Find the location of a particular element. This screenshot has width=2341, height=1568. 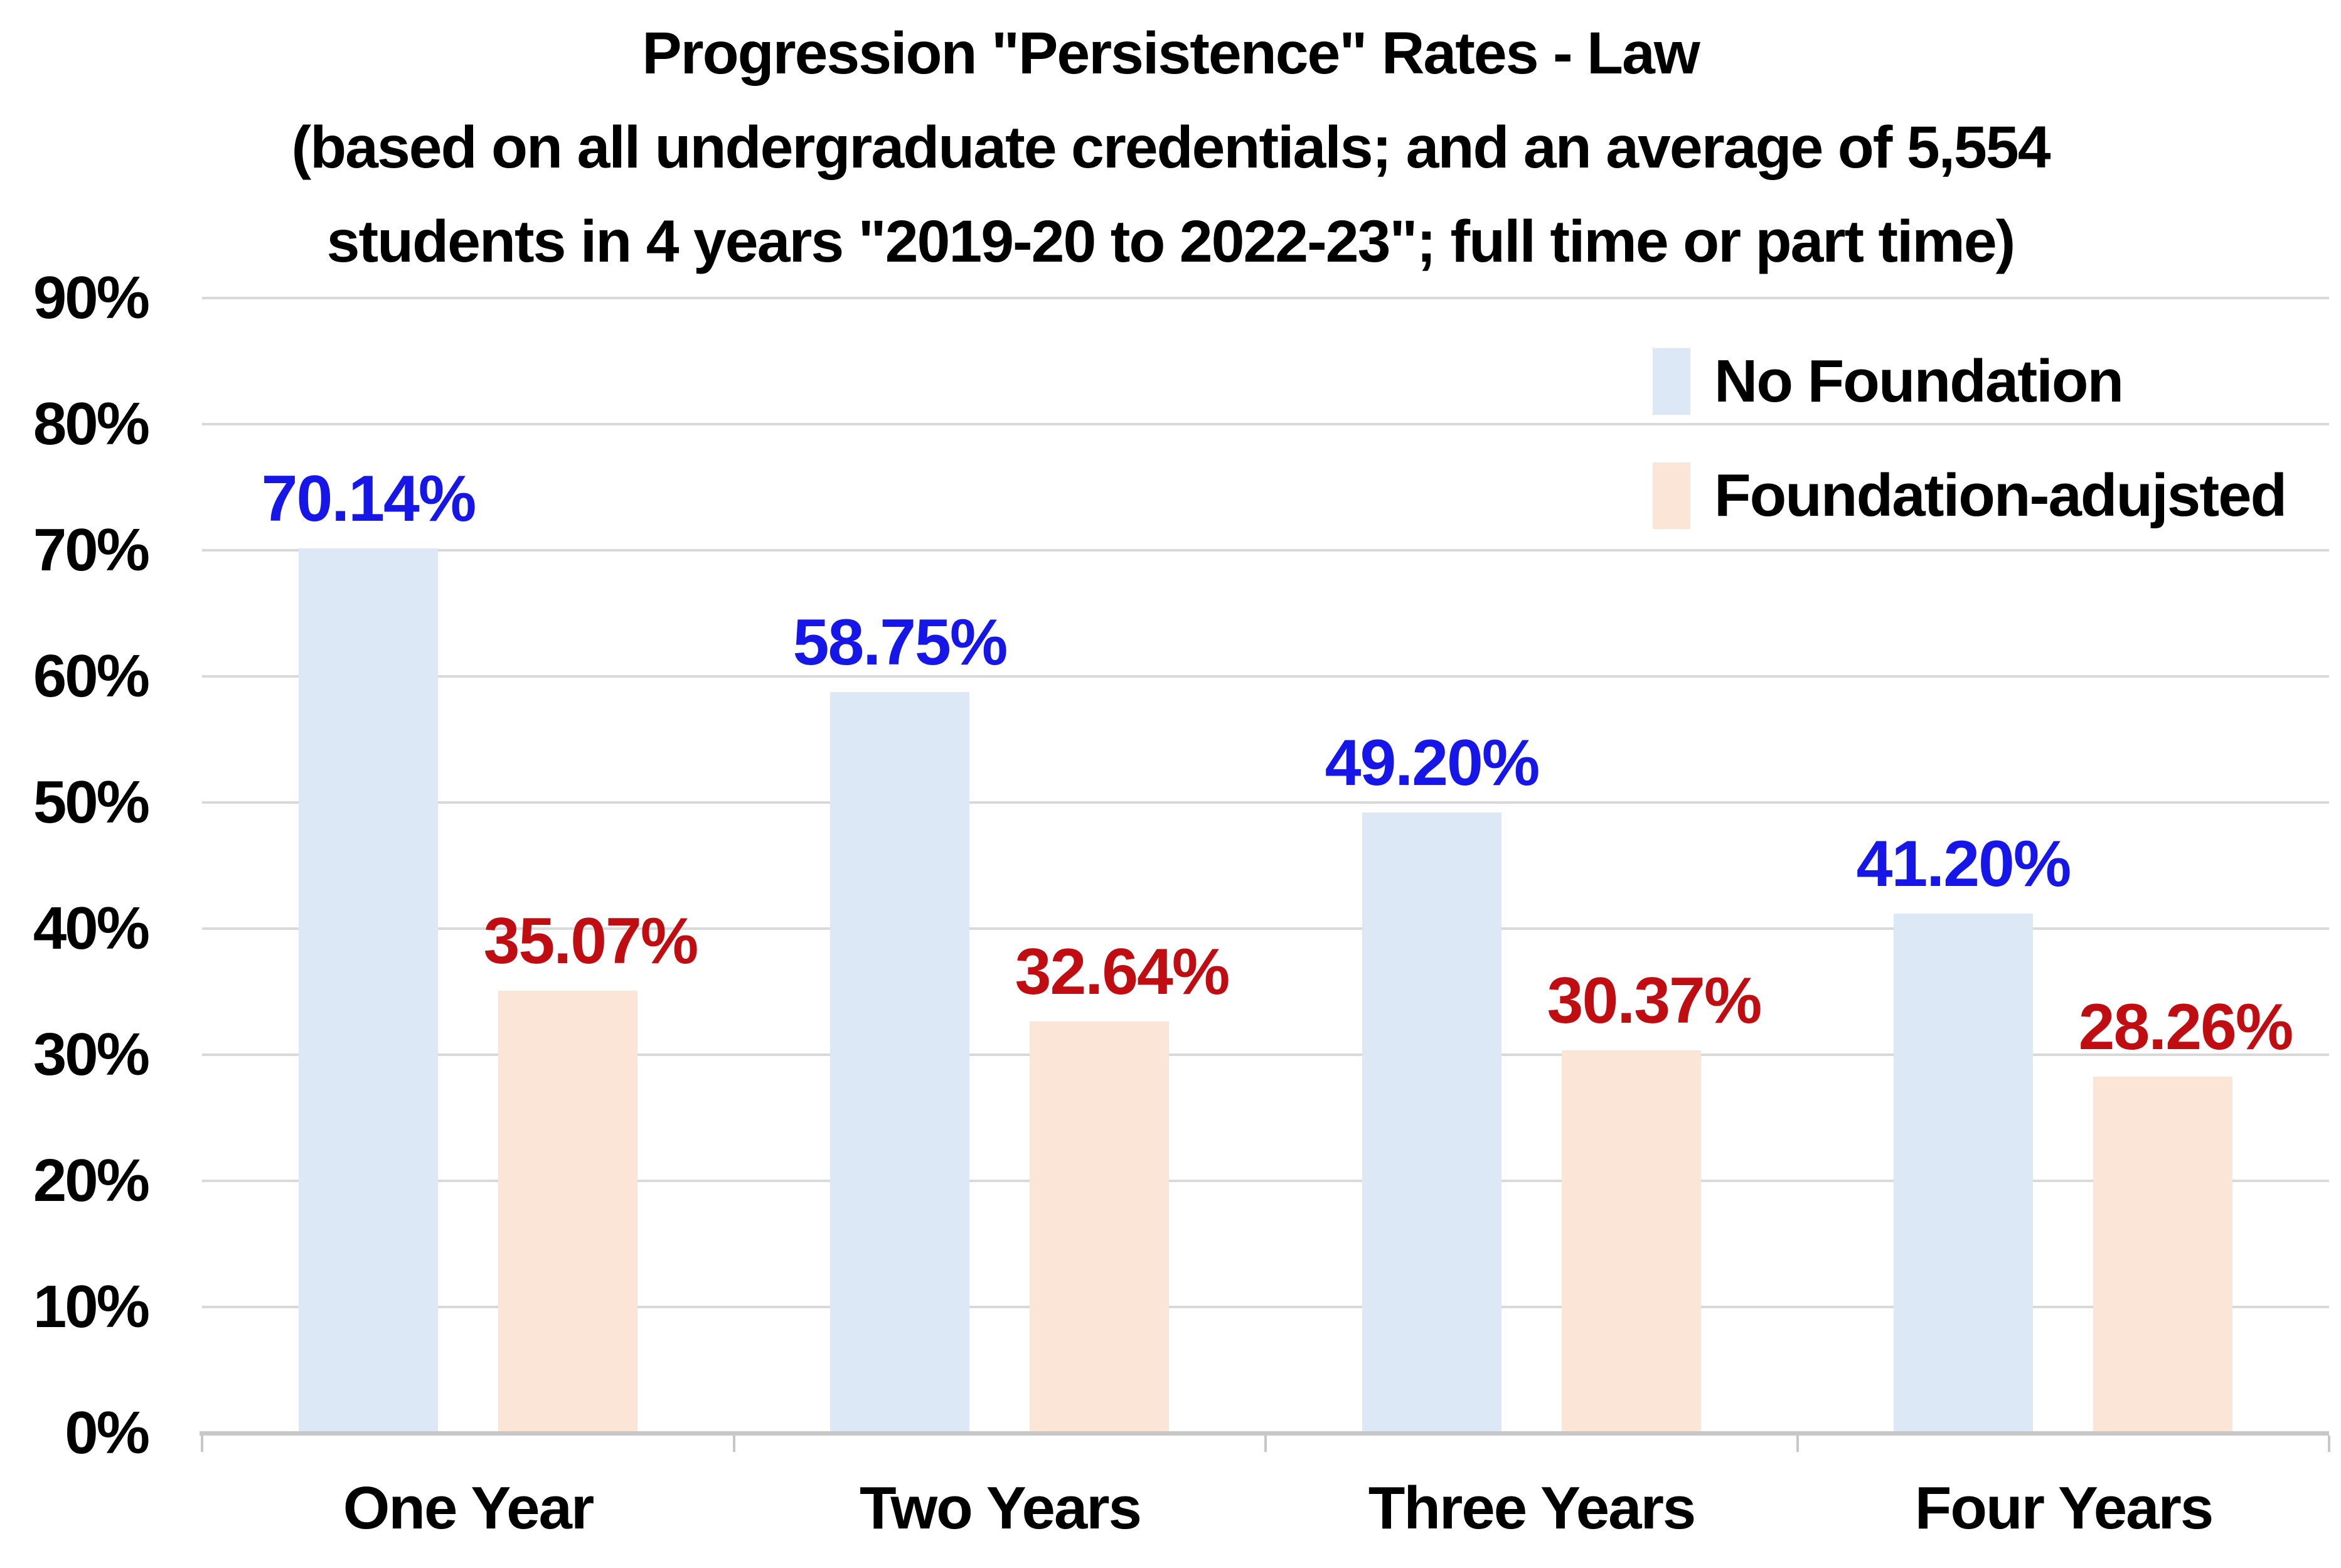

legend-swatch-foundation-adjusted is located at coordinates (1671, 495).